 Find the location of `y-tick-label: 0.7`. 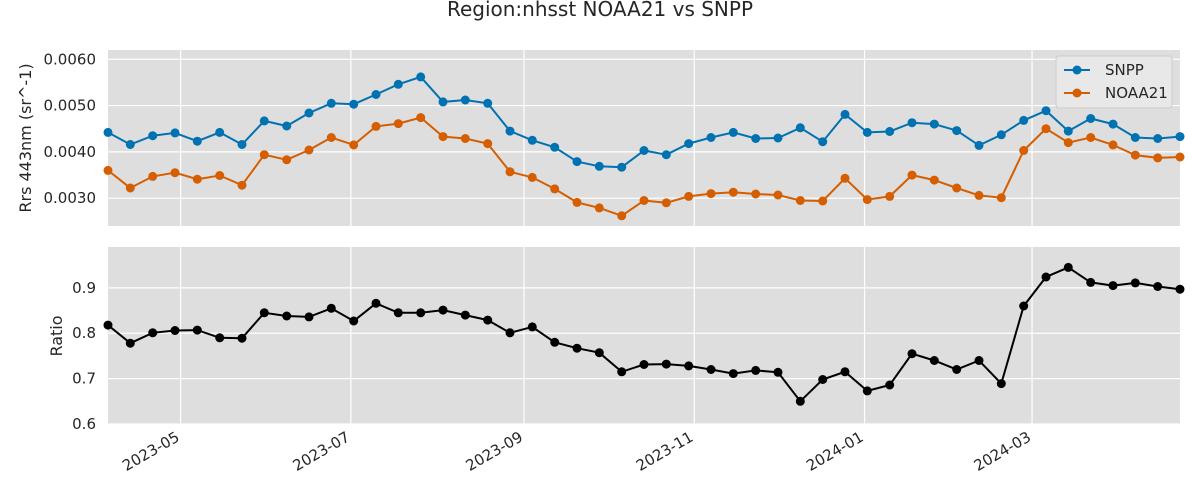

y-tick-label: 0.7 is located at coordinates (84, 379).